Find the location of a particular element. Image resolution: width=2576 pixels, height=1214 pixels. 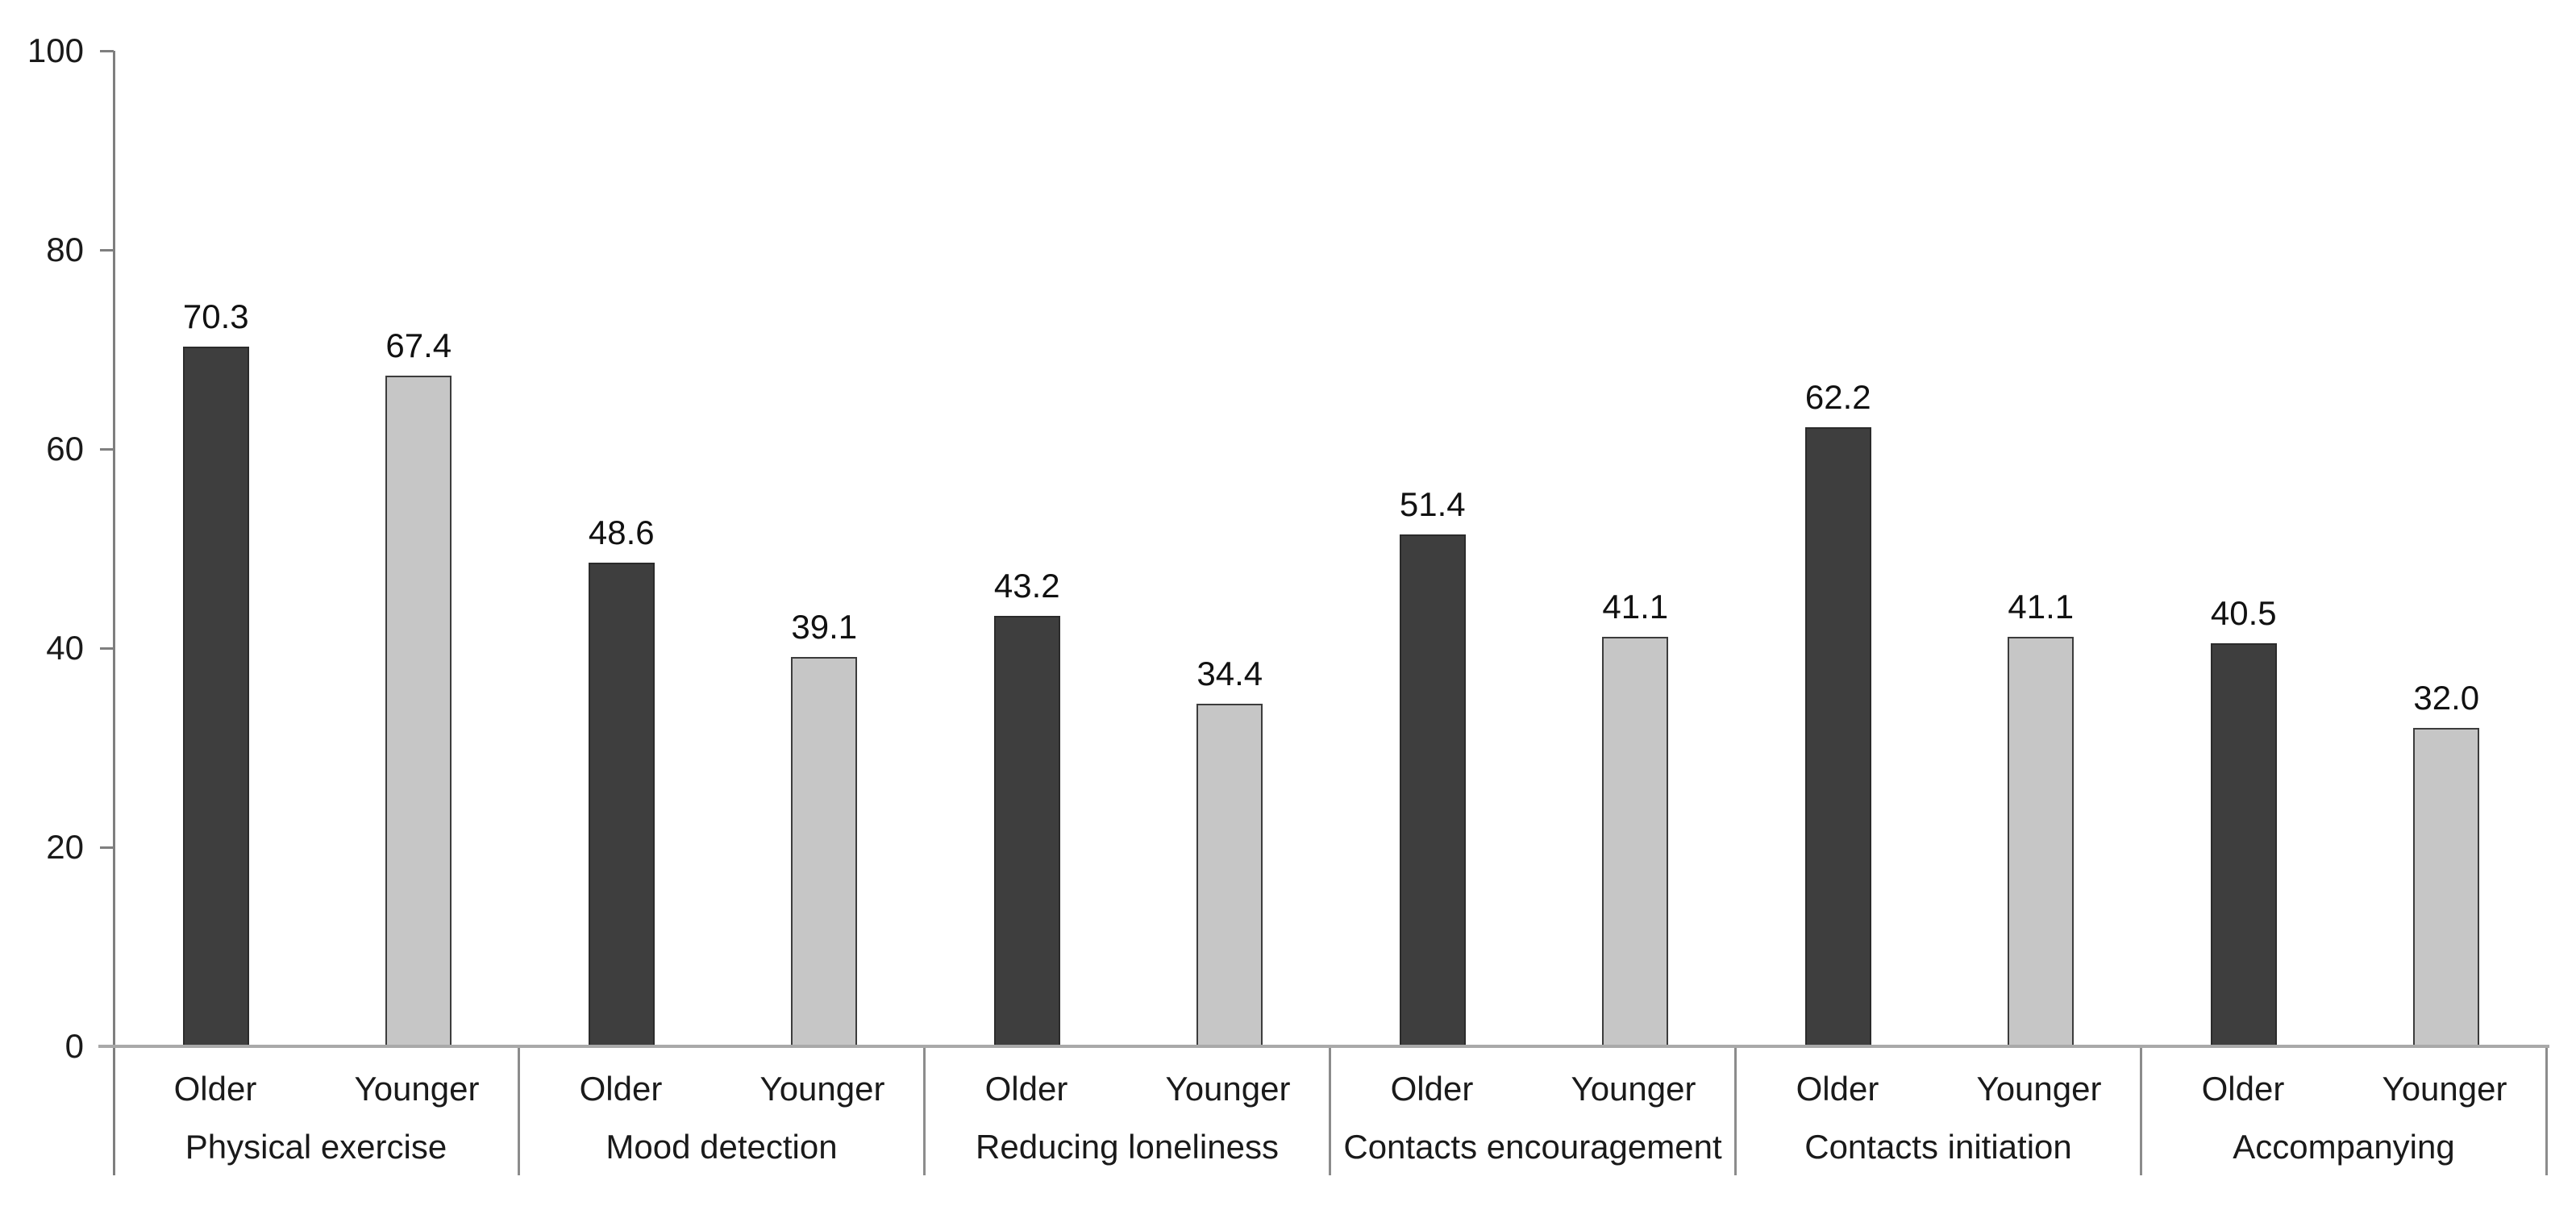

x-axis-group: Older Younger Mood detection is located at coordinates (723, 1111).